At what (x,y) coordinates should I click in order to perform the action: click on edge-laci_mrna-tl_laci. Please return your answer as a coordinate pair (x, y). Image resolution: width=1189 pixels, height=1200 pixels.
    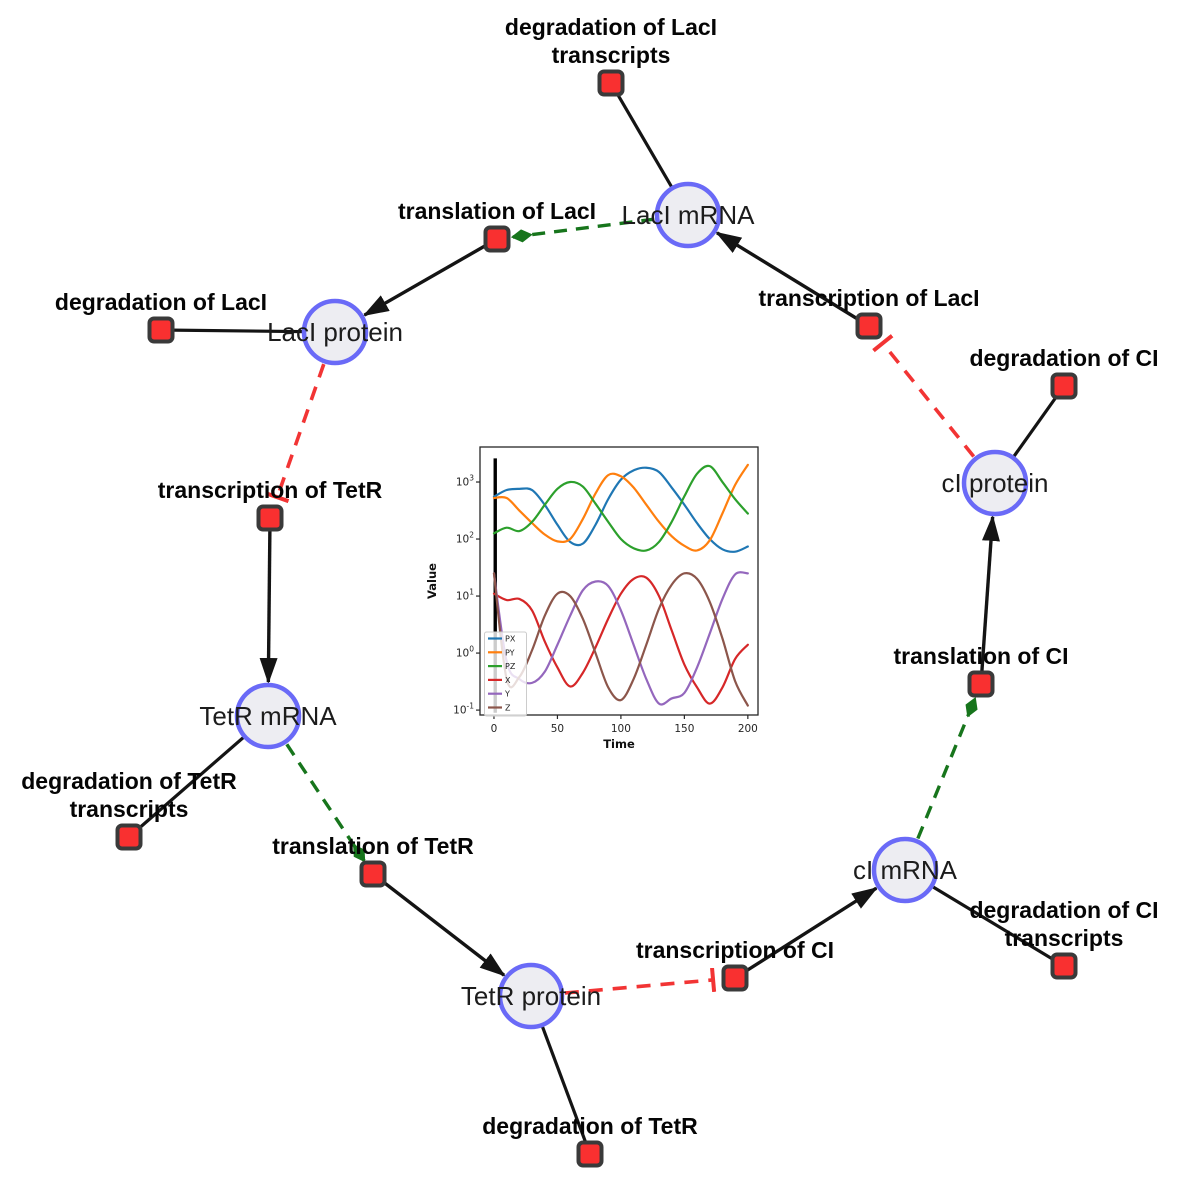
    Looking at the image, I should click on (582, 230).